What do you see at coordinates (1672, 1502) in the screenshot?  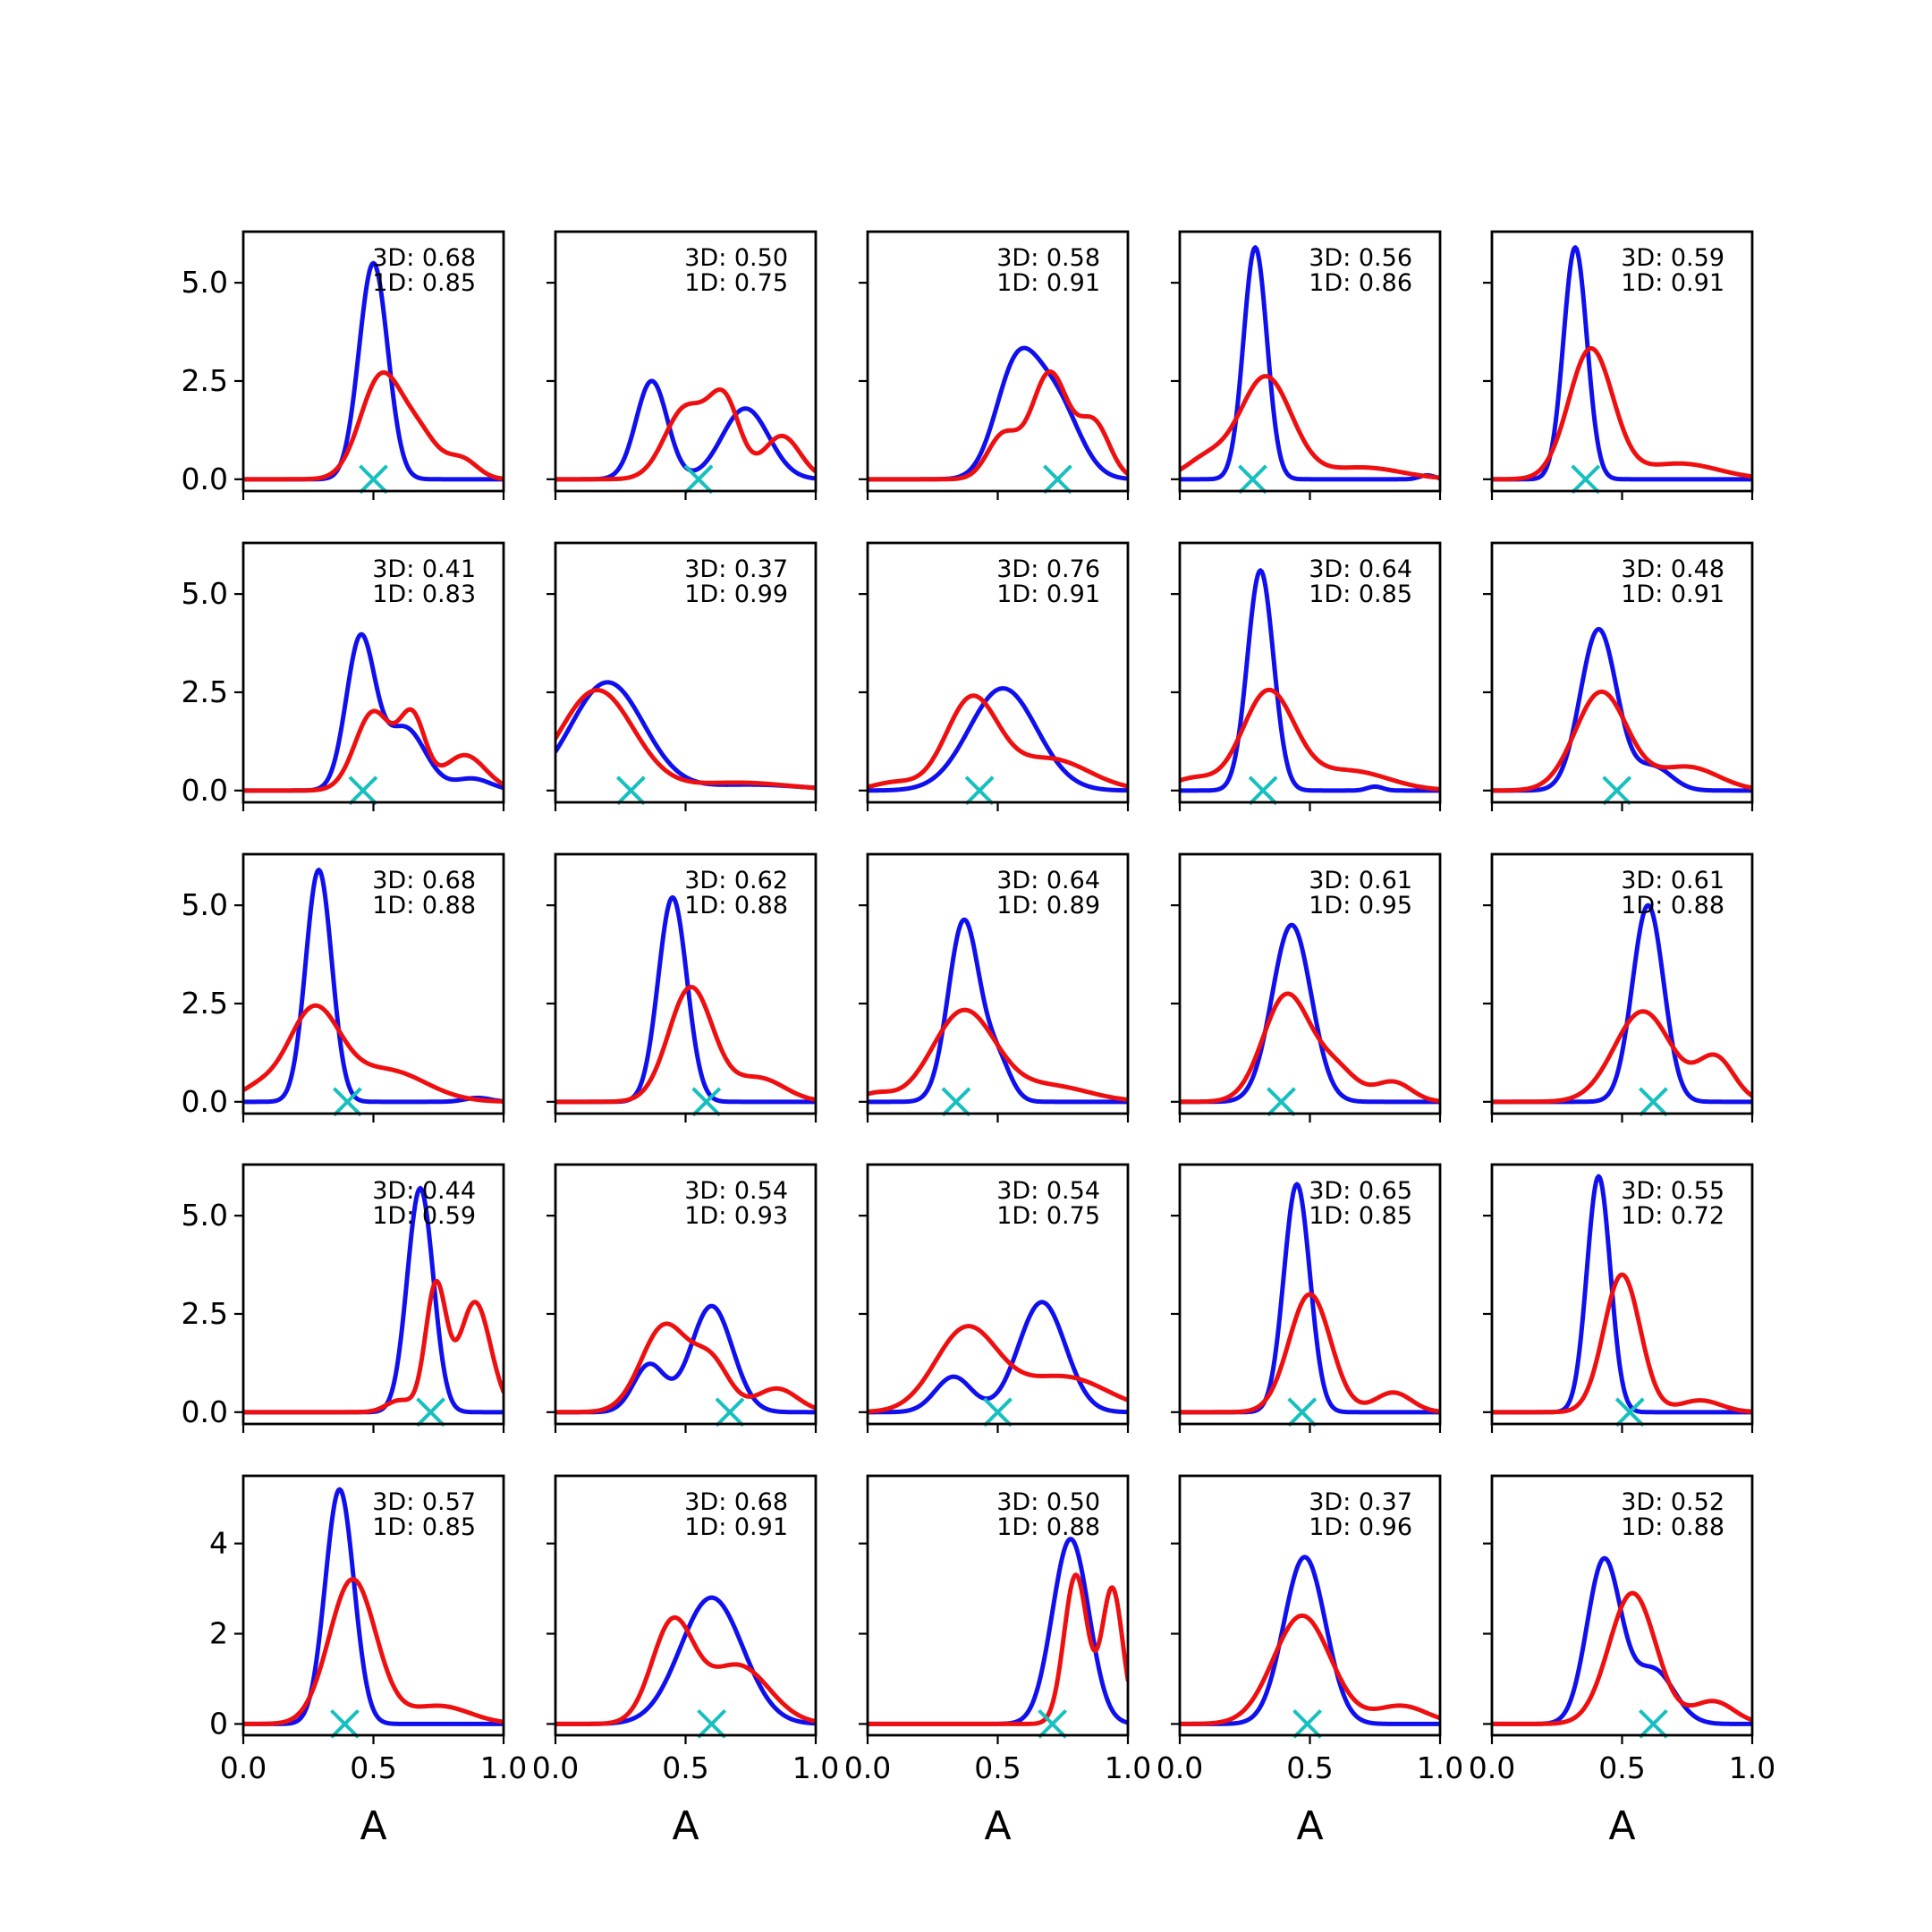 I see `score-label: 3D: 0.52` at bounding box center [1672, 1502].